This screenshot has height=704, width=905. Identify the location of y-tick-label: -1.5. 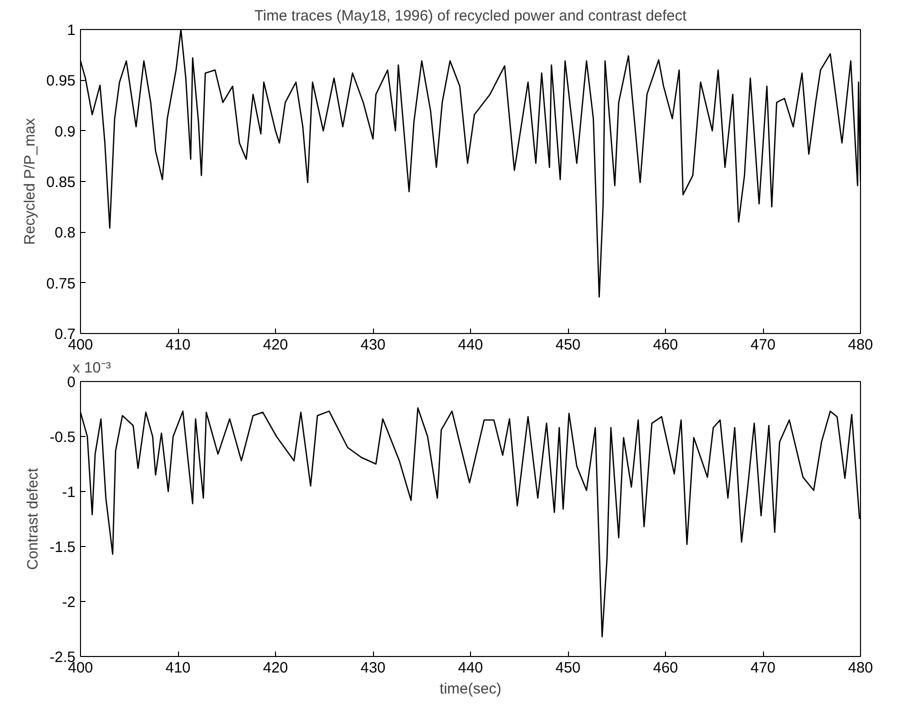
(63, 547).